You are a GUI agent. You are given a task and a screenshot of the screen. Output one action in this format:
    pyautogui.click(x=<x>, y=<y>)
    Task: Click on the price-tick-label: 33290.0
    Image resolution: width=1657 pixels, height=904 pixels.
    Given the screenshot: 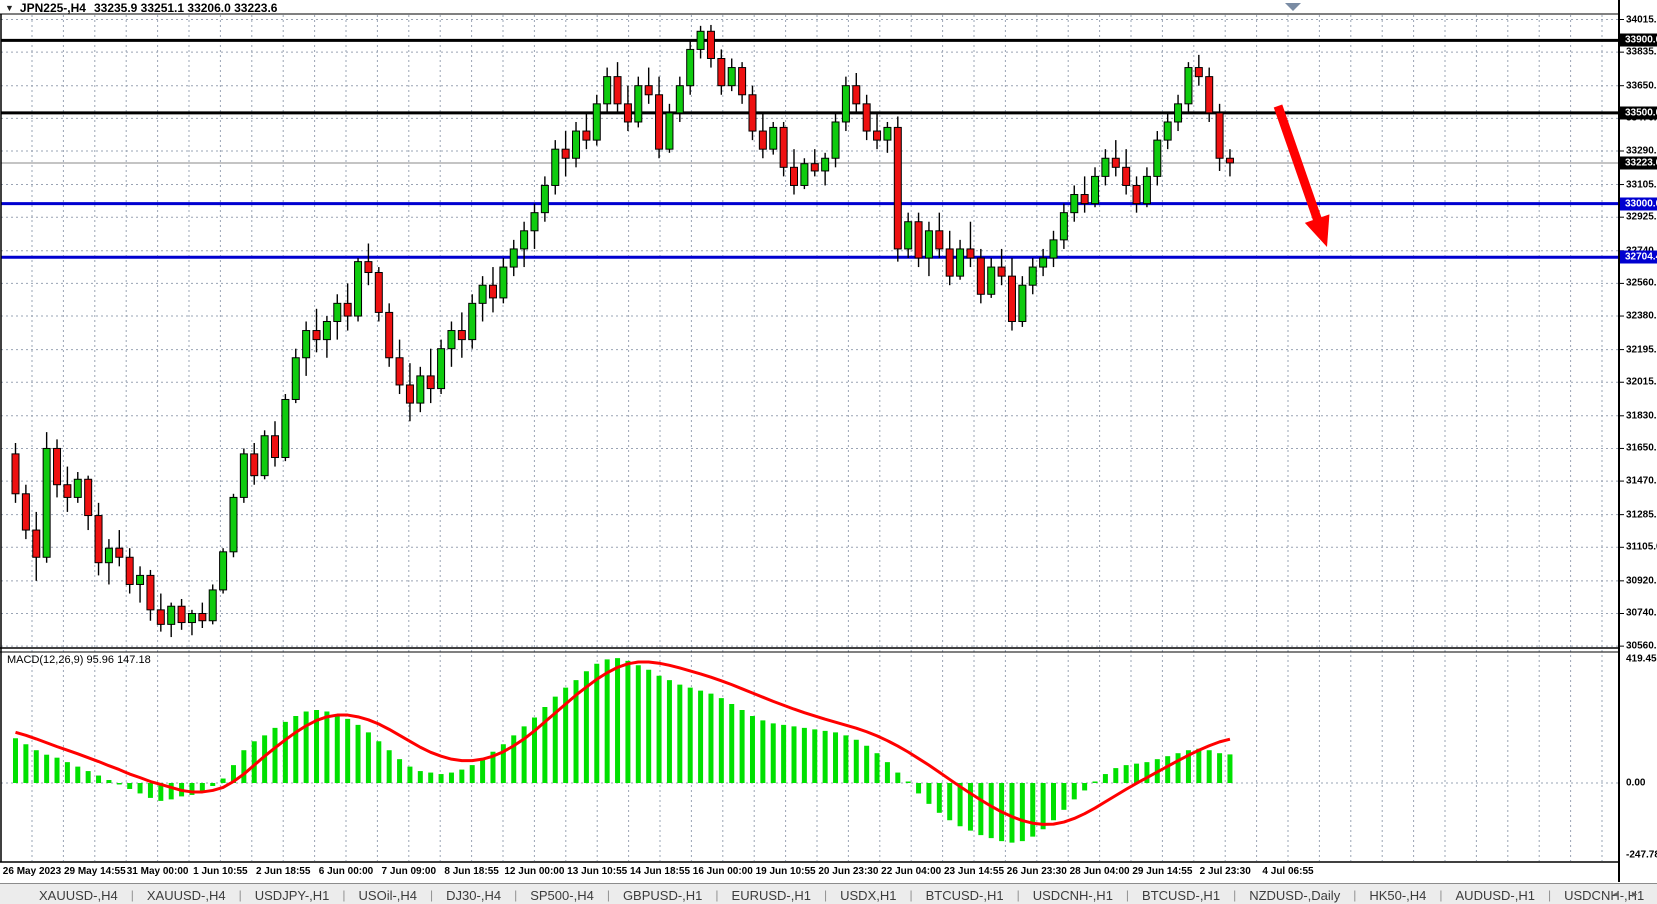 What is the action you would take?
    pyautogui.click(x=1641, y=151)
    